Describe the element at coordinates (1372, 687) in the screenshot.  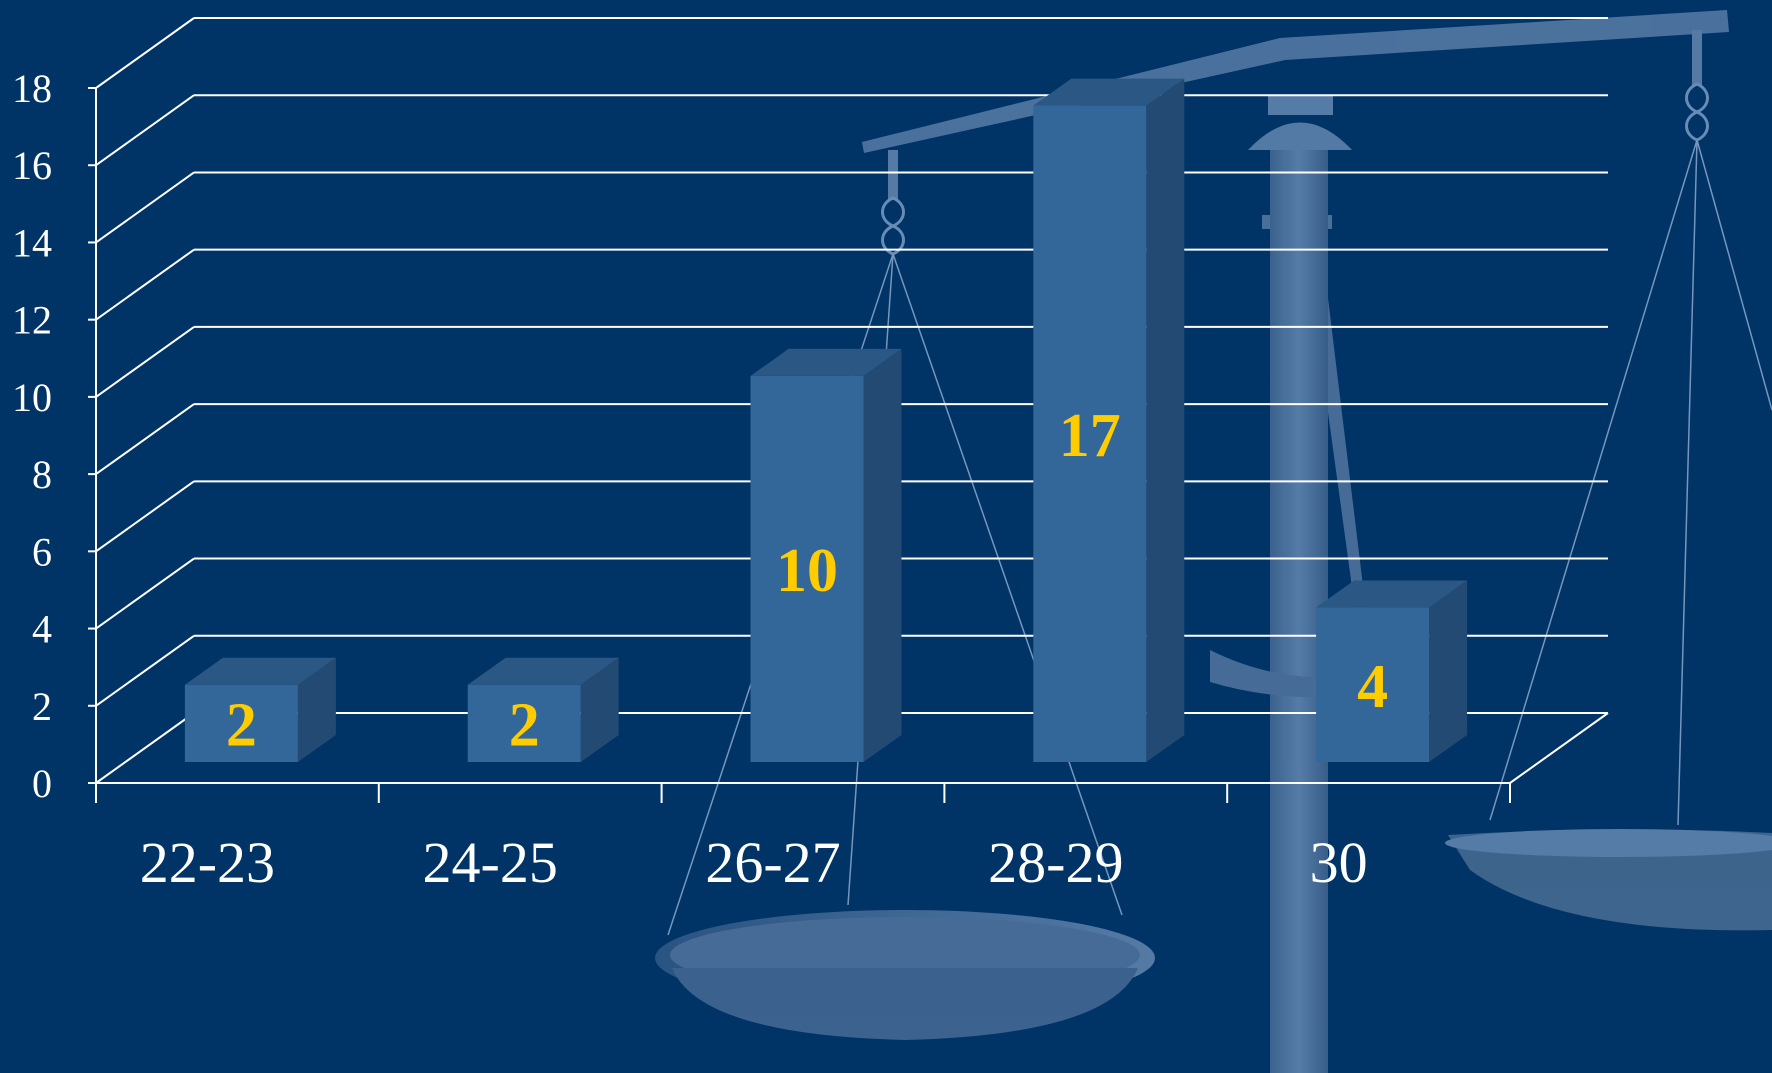
I see `data-label: 4` at that location.